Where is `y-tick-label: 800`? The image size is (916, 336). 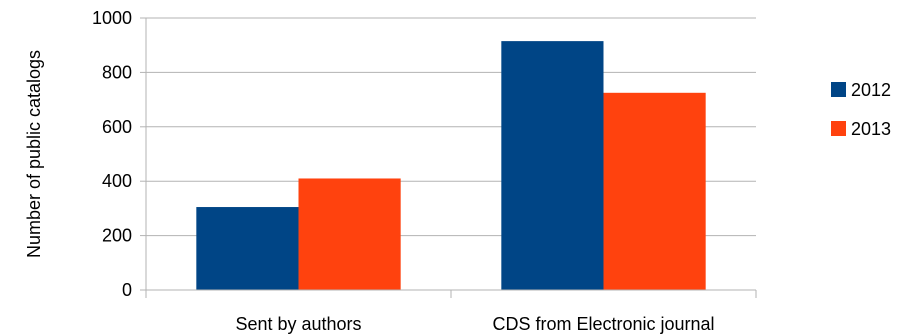
y-tick-label: 800 is located at coordinates (117, 72).